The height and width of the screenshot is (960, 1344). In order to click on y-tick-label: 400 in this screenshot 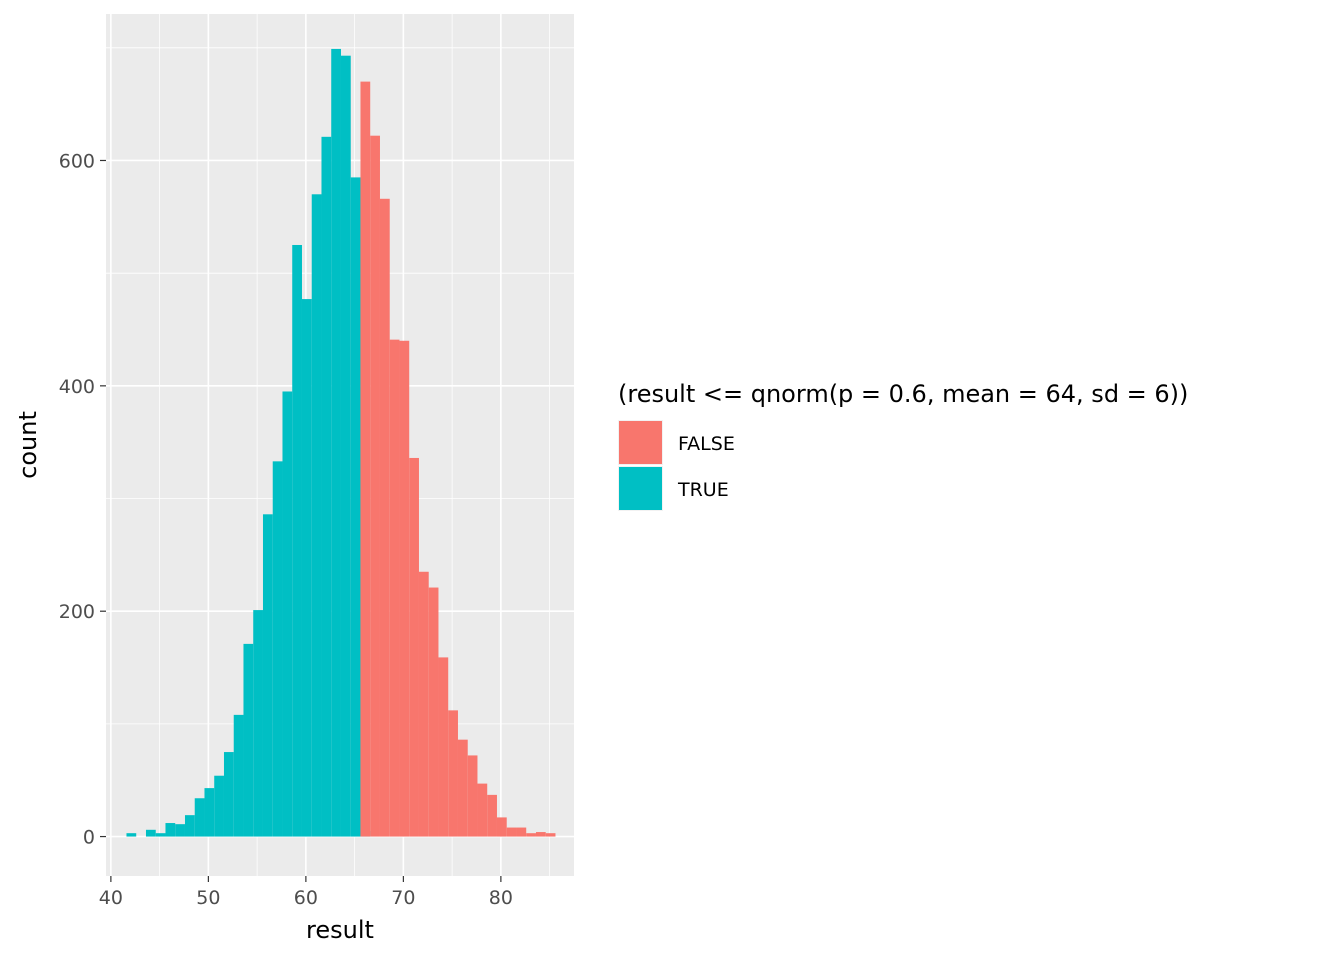, I will do `click(77, 387)`.